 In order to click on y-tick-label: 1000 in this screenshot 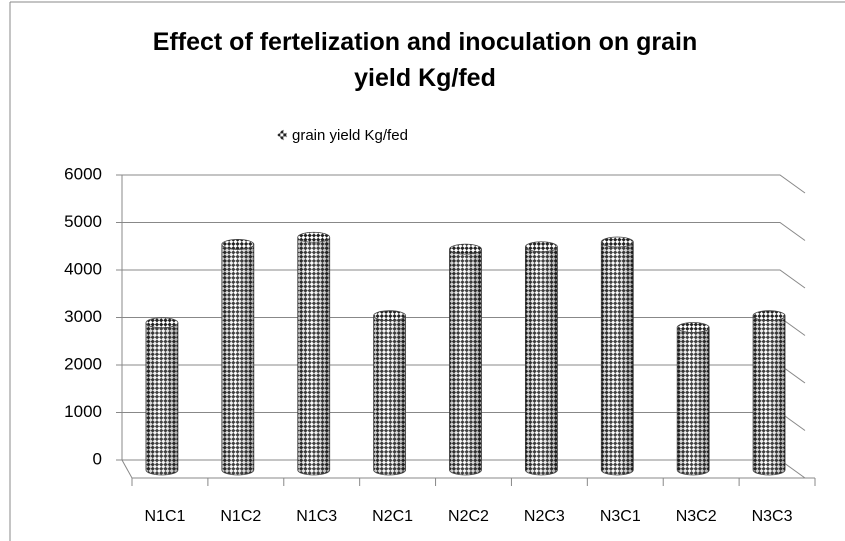, I will do `click(83, 411)`.